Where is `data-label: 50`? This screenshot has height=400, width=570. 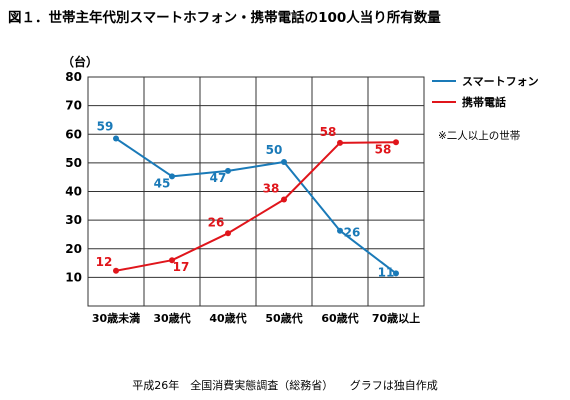
data-label: 50 is located at coordinates (274, 150).